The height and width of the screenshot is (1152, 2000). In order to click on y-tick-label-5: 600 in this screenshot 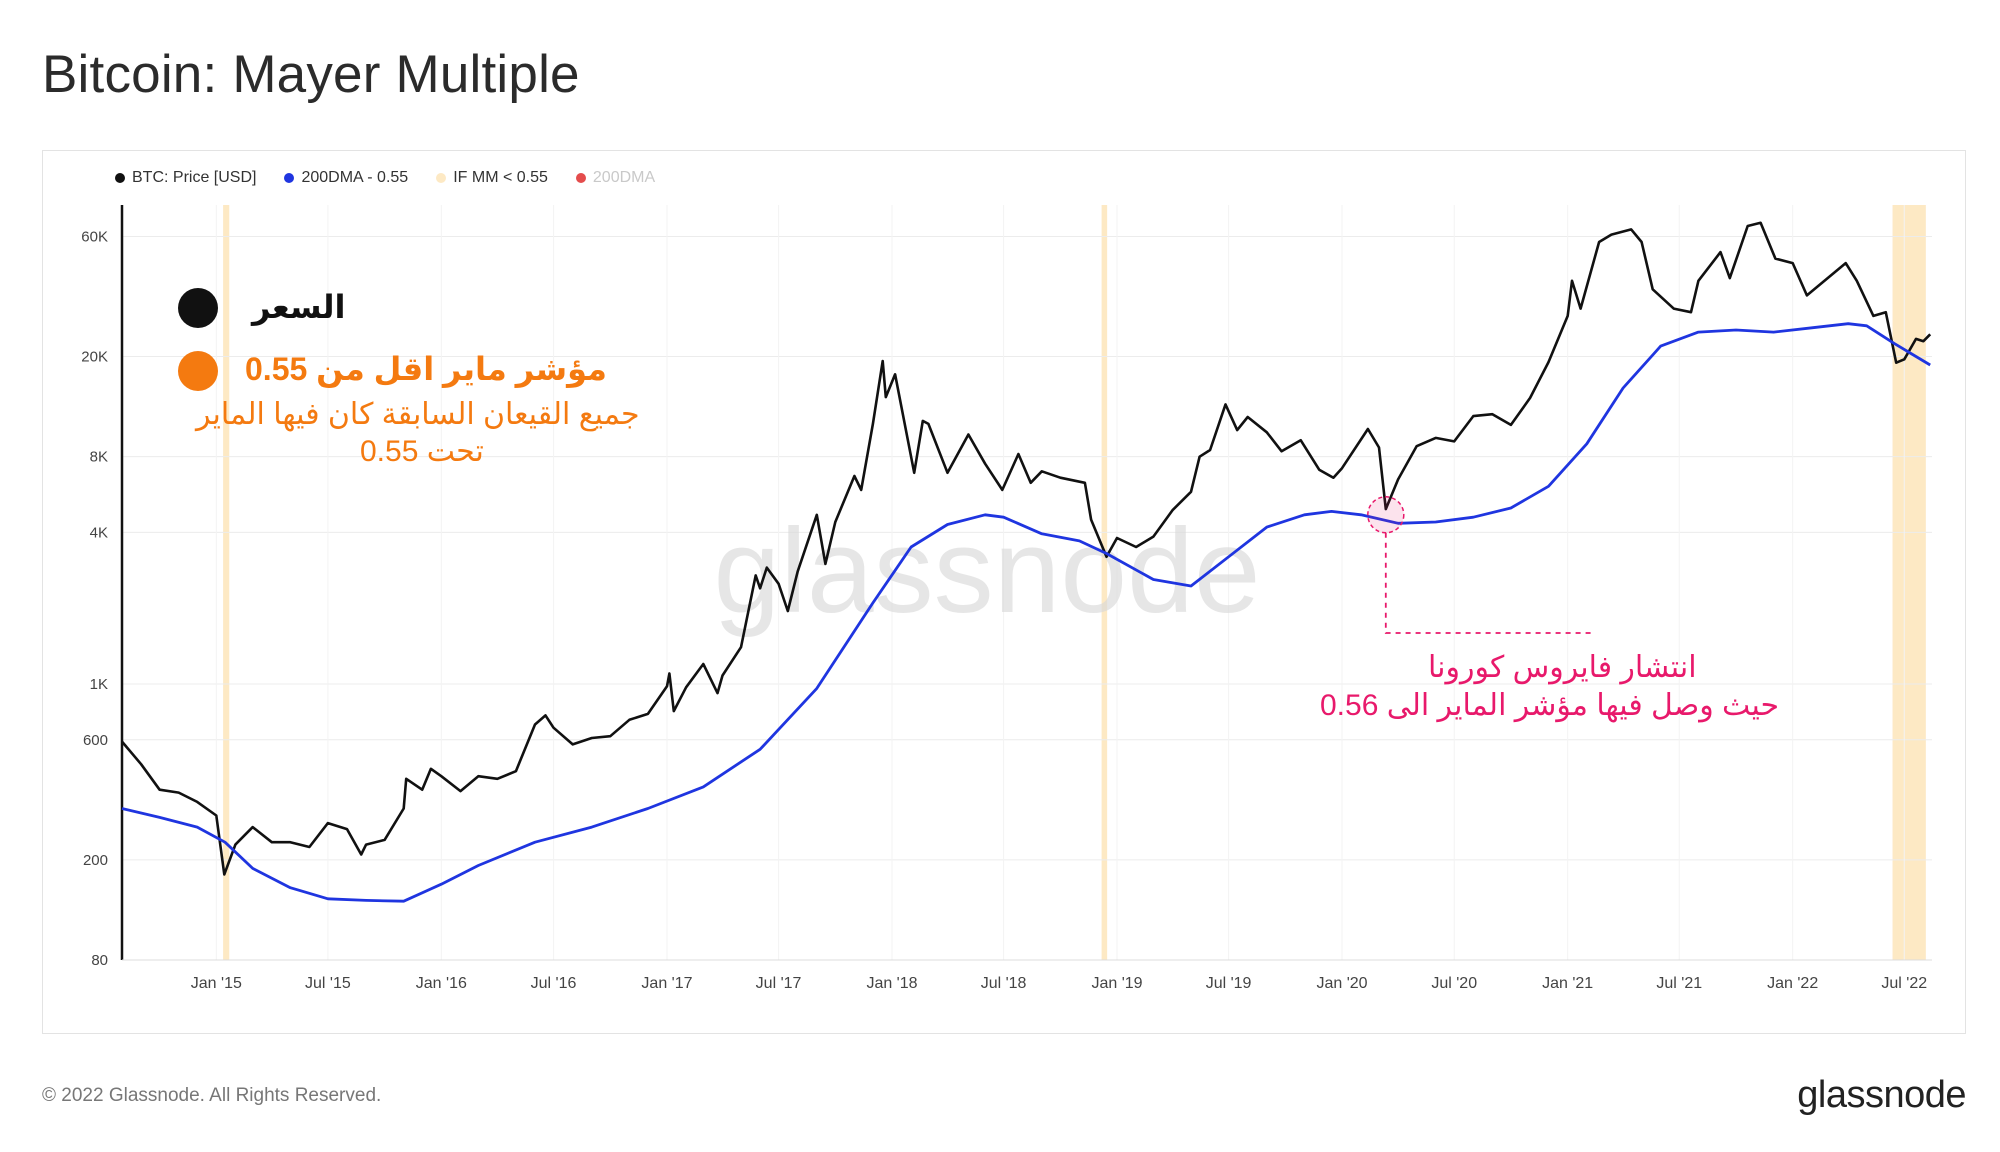, I will do `click(95, 740)`.